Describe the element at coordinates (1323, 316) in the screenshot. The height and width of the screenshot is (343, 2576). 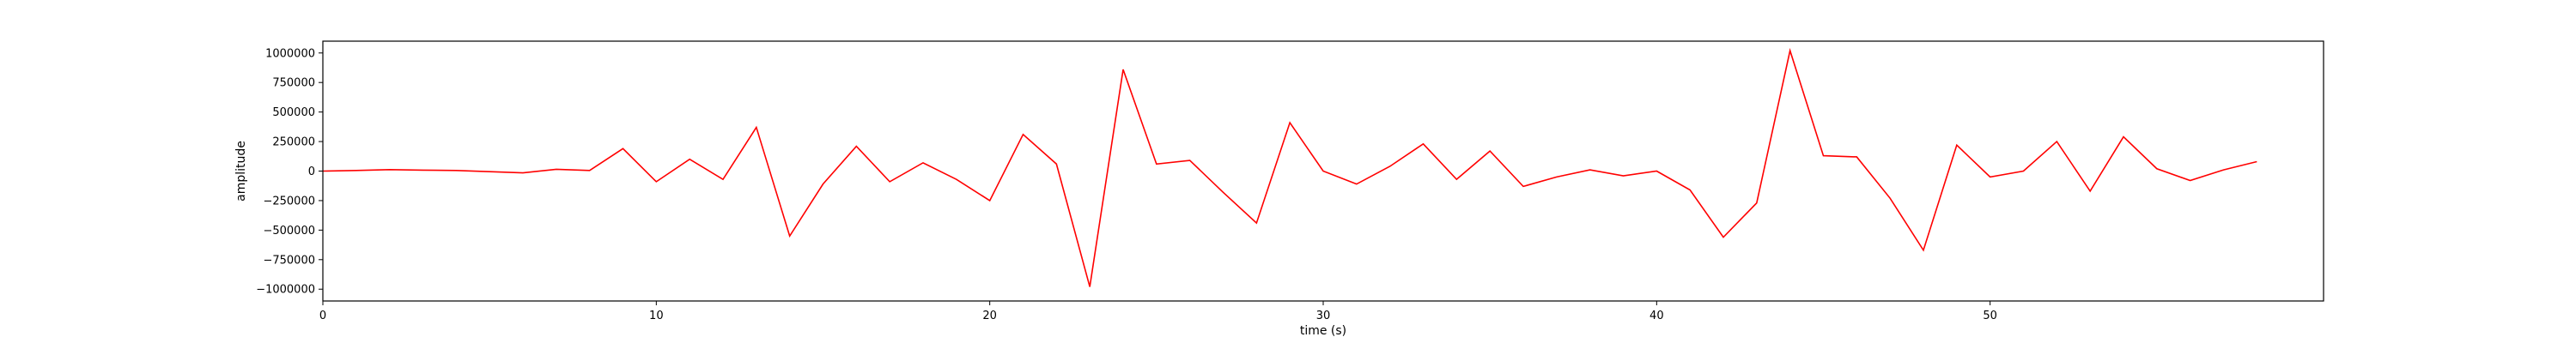
I see `x-tick-label: 30` at that location.